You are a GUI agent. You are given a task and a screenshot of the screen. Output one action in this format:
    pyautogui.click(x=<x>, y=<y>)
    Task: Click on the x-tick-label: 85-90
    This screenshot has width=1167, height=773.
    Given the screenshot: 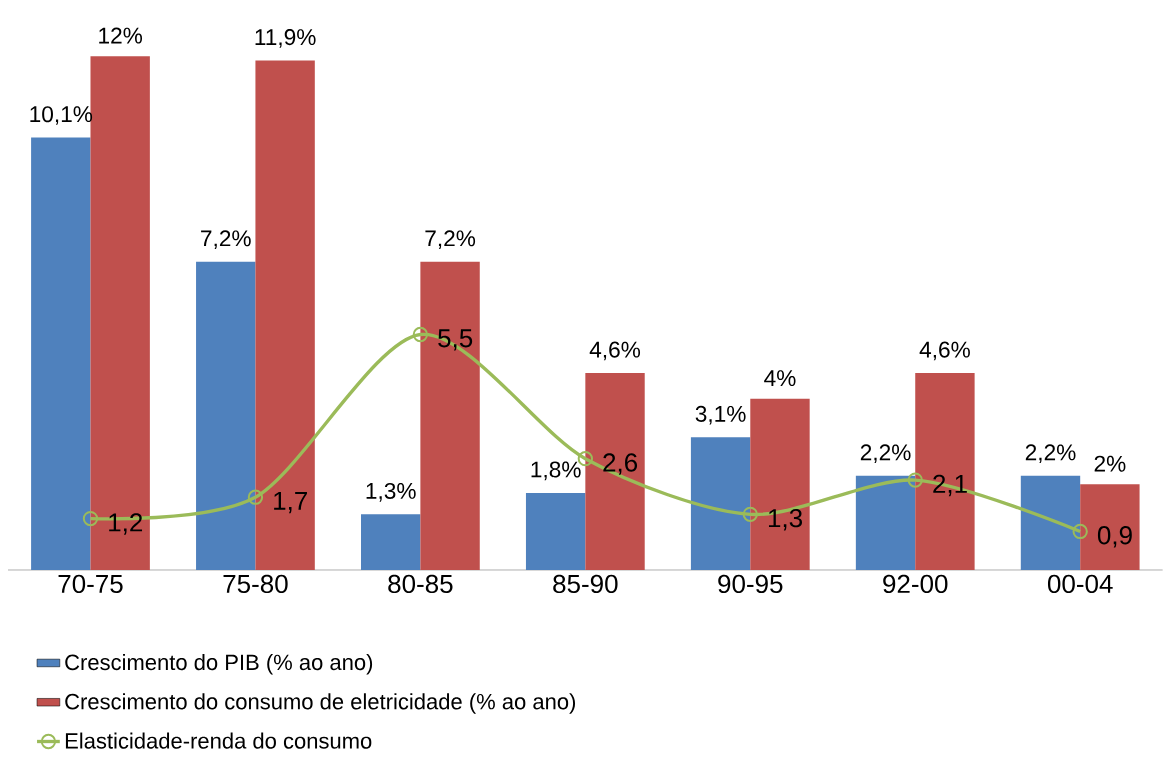 What is the action you would take?
    pyautogui.click(x=585, y=584)
    